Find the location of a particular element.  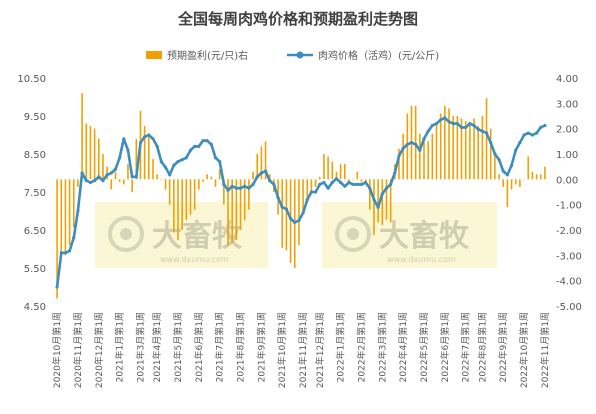

right-tick-label: -1.00 is located at coordinates (569, 206).